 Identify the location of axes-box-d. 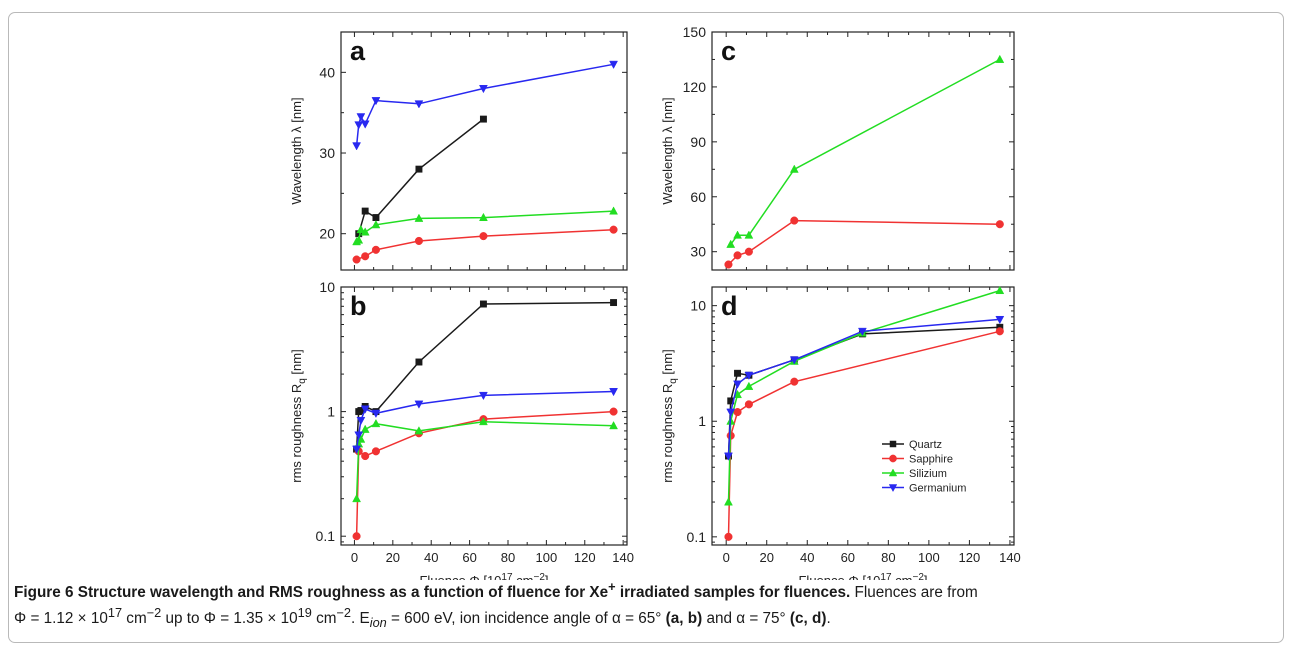
(863, 416).